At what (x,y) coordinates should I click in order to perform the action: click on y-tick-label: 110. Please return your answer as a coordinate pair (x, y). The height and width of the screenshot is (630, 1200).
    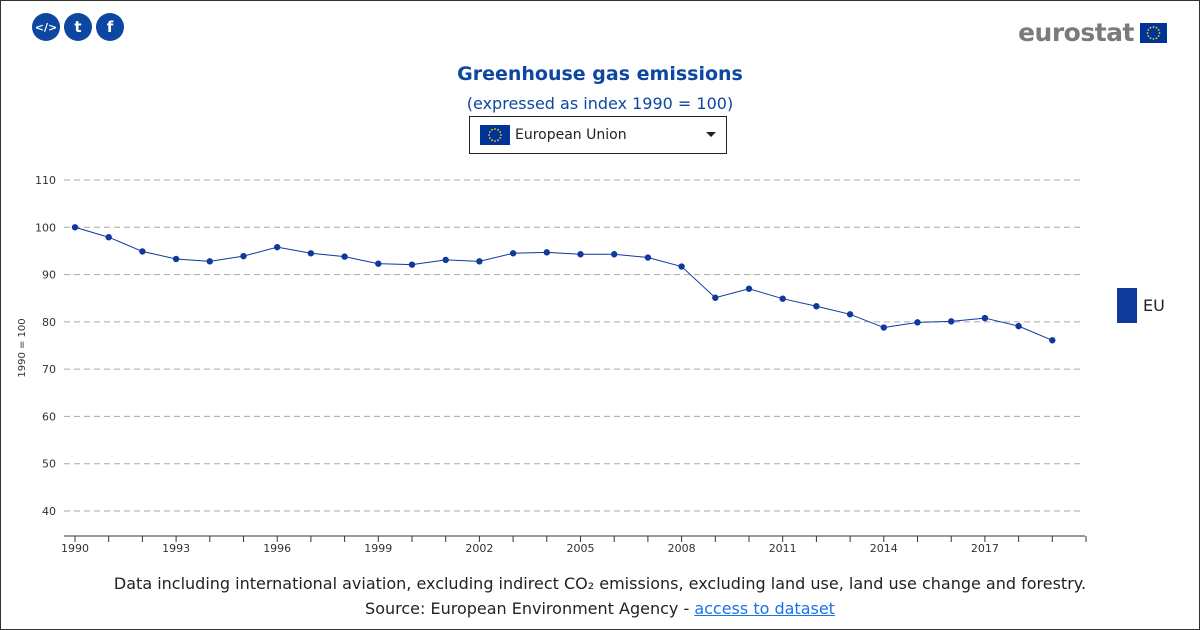
    Looking at the image, I should click on (45, 180).